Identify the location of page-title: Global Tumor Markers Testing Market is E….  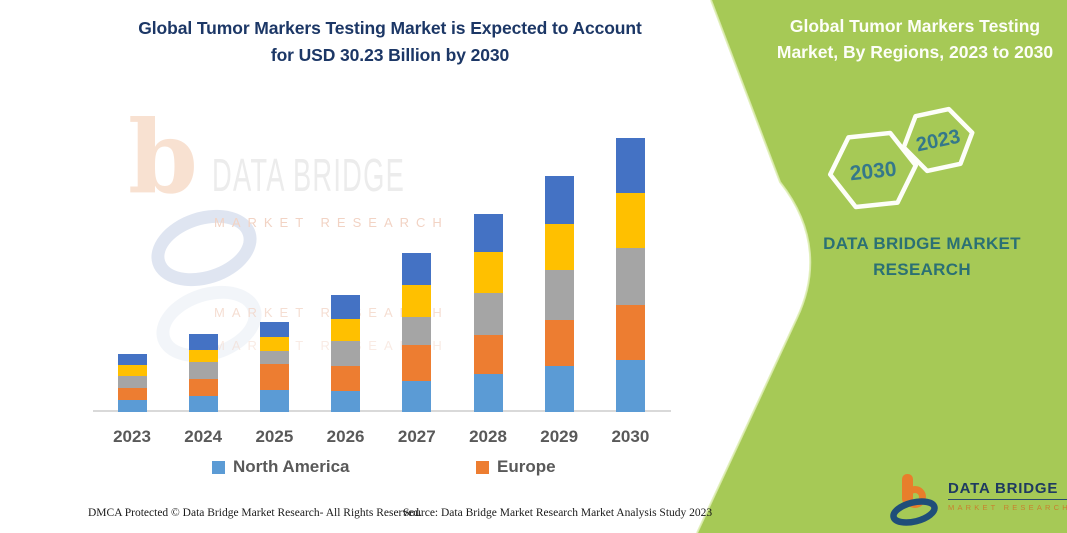
(390, 42).